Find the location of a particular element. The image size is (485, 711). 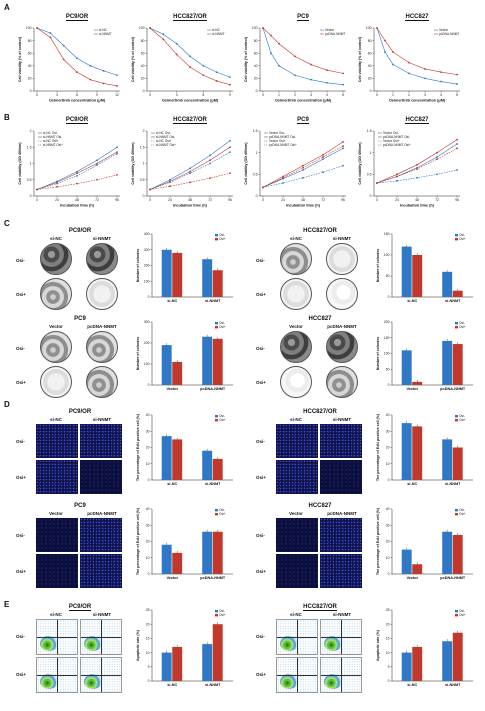

block-c1-row2: Osi+ is located at coordinates (21, 294).